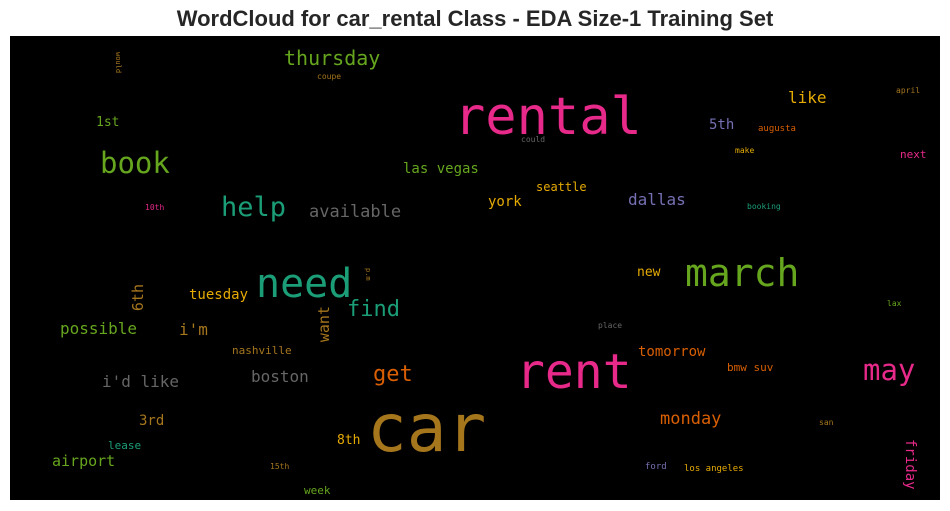  What do you see at coordinates (324, 324) in the screenshot?
I see `word-want: want` at bounding box center [324, 324].